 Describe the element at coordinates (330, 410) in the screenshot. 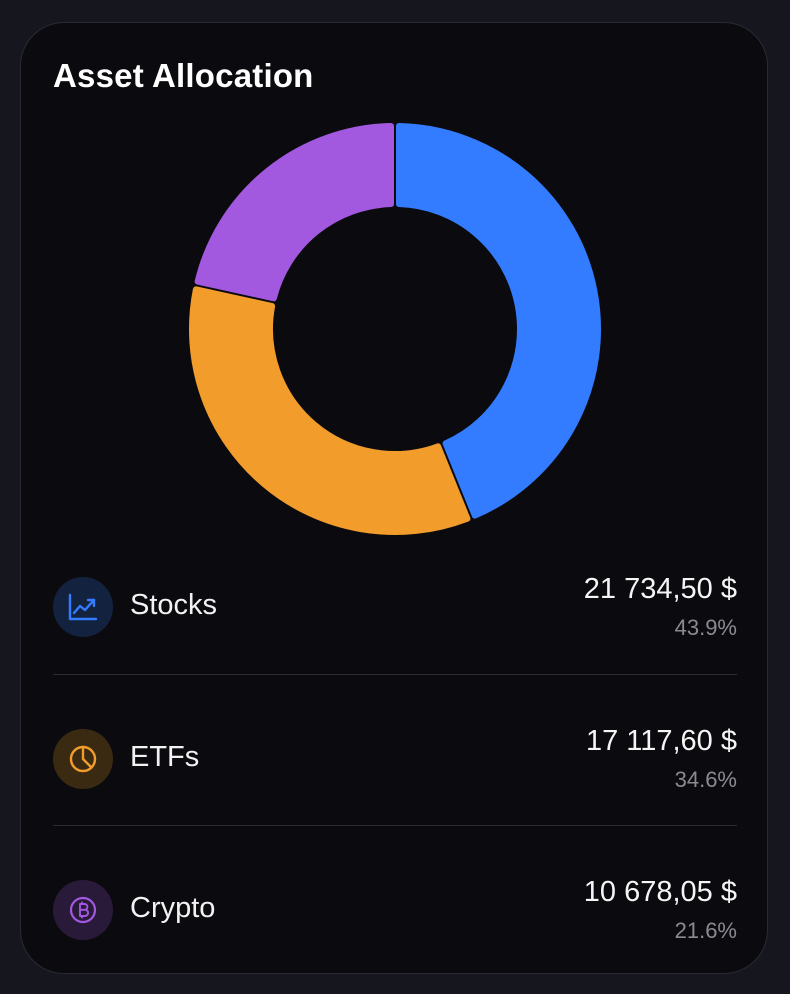

I see `donut-slice-etfs` at that location.